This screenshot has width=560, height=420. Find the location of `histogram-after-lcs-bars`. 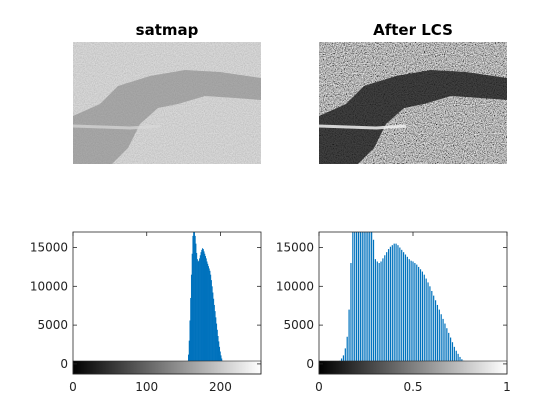

histogram-after-lcs-bars is located at coordinates (406, 298).